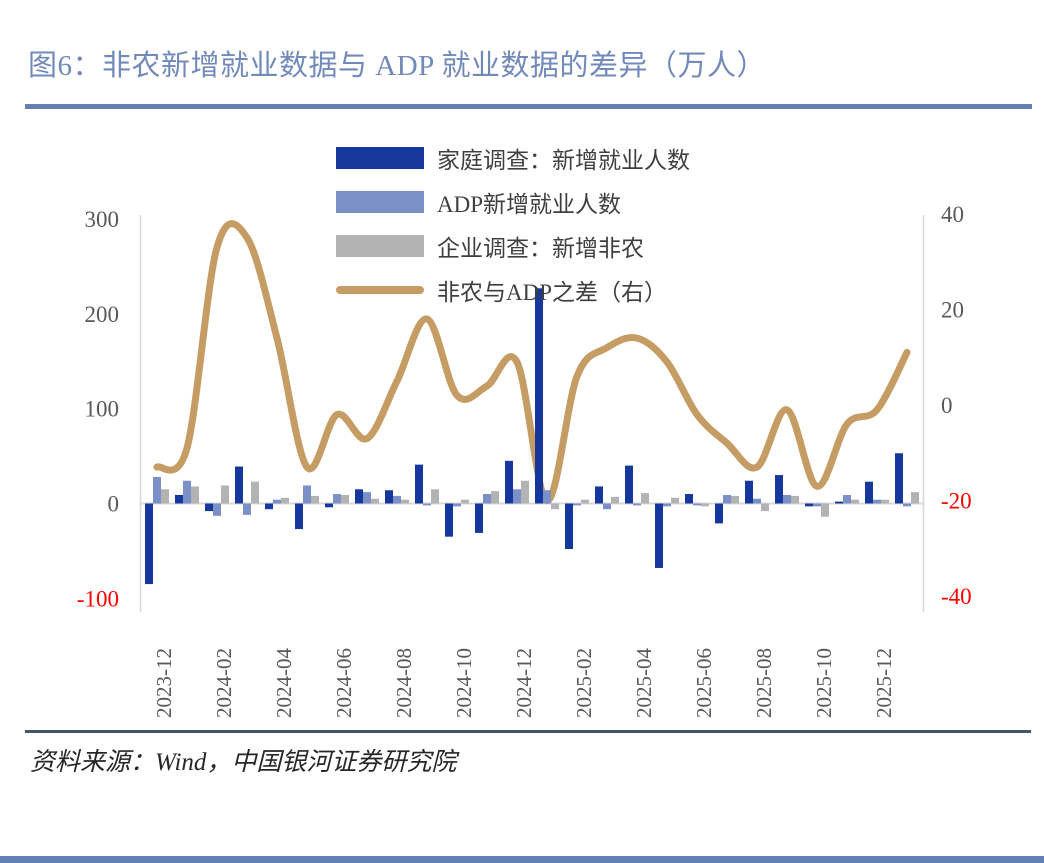 This screenshot has height=863, width=1044. Describe the element at coordinates (704, 683) in the screenshot. I see `x-axis-tick: 2025-06` at that location.